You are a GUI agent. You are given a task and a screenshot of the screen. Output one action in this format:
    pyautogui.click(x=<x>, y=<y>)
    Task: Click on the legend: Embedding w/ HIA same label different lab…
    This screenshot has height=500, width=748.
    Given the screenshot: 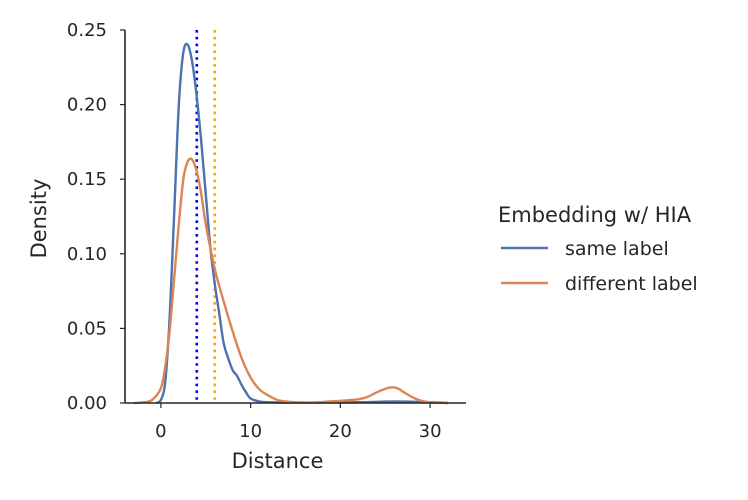 What is the action you would take?
    pyautogui.click(x=598, y=249)
    